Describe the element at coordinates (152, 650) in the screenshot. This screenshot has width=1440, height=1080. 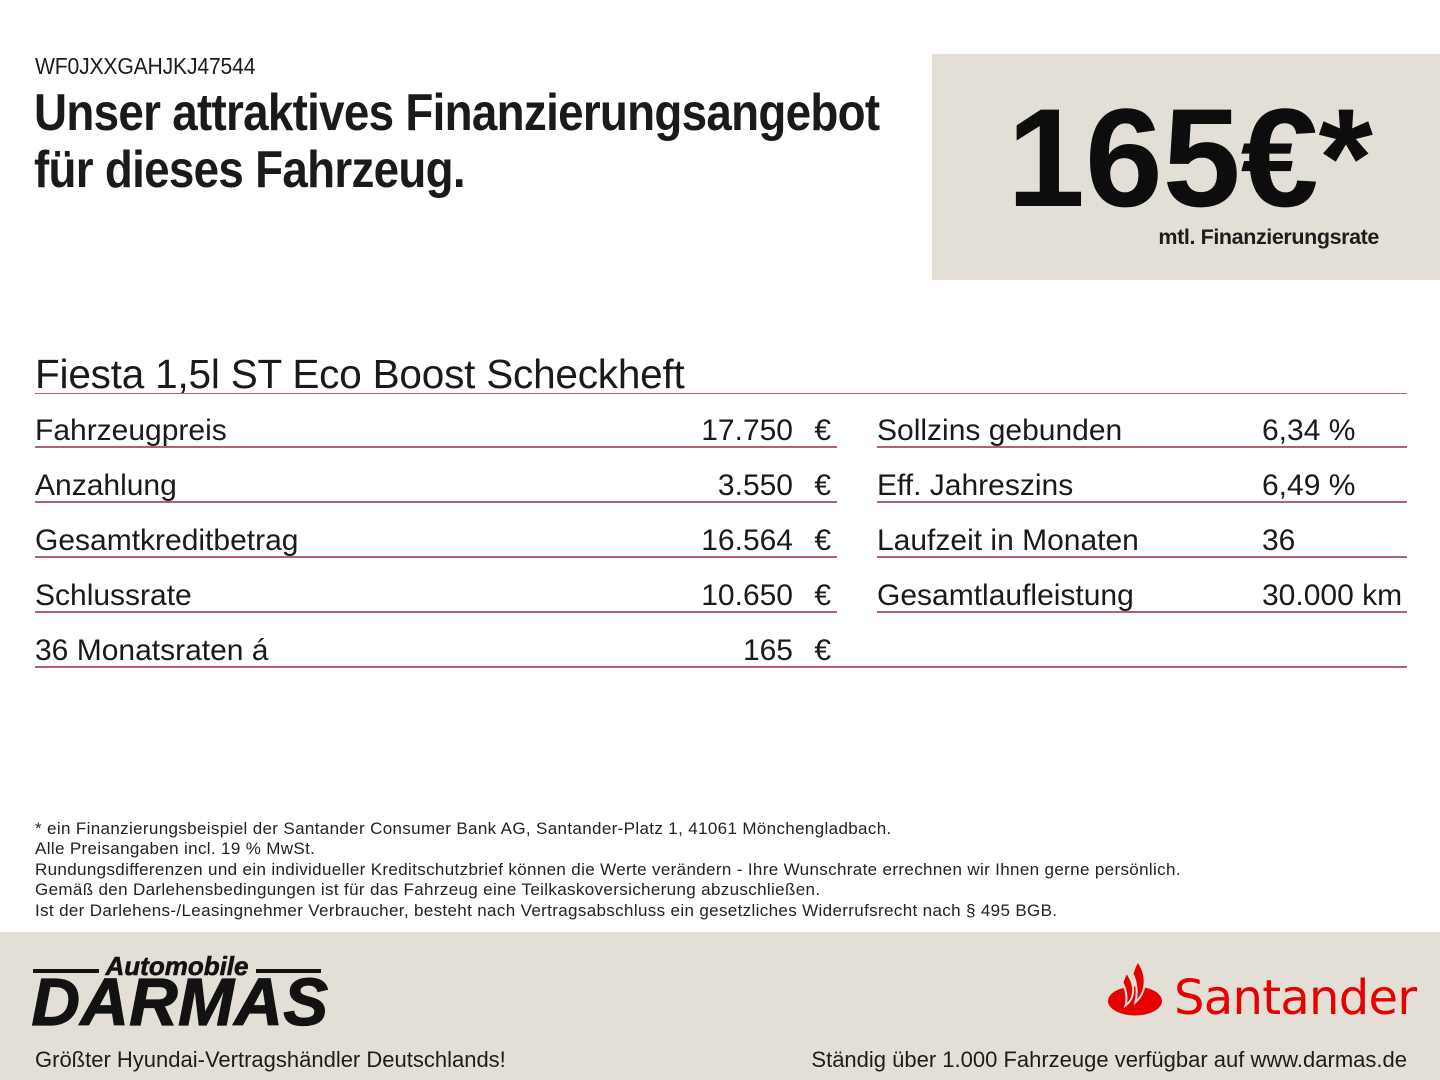
I see `row-label: 36 Monatsraten á` at that location.